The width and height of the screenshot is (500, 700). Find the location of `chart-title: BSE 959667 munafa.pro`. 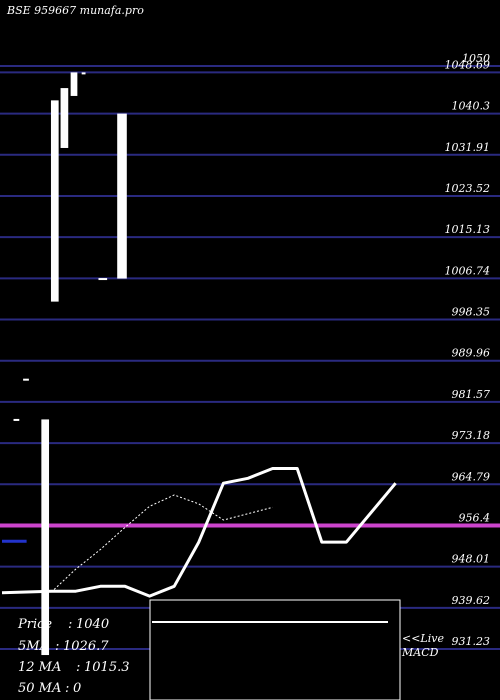

chart-title: BSE 959667 munafa.pro is located at coordinates (75, 10).